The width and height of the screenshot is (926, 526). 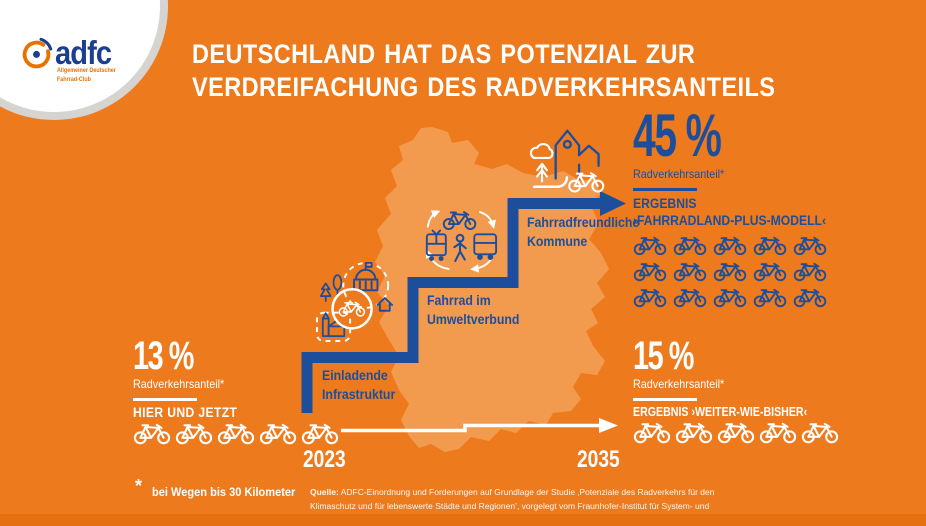 What do you see at coordinates (163, 356) in the screenshot?
I see `stat-value: 13 %` at bounding box center [163, 356].